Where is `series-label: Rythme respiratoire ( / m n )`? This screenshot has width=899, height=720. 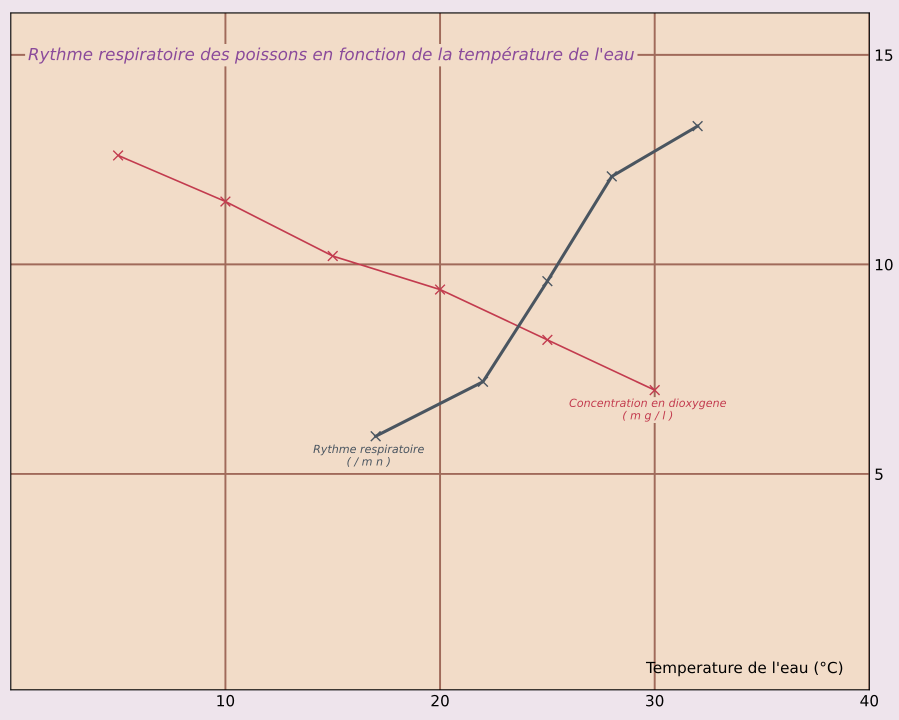 series-label: Rythme respiratoire ( / m n ) is located at coordinates (368, 455).